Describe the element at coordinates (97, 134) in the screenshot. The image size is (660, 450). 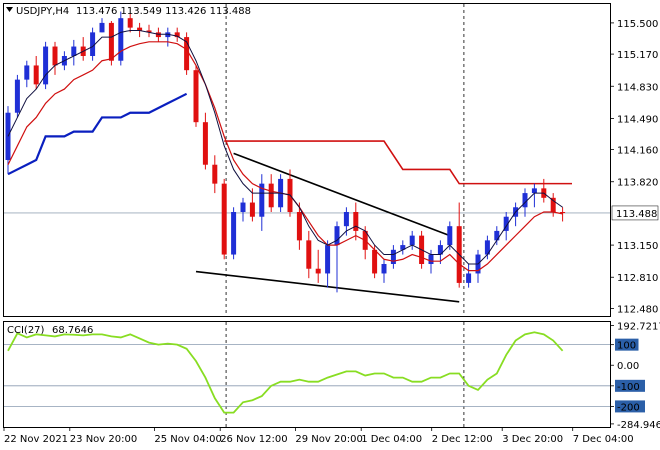
I see `kijun-line` at that location.